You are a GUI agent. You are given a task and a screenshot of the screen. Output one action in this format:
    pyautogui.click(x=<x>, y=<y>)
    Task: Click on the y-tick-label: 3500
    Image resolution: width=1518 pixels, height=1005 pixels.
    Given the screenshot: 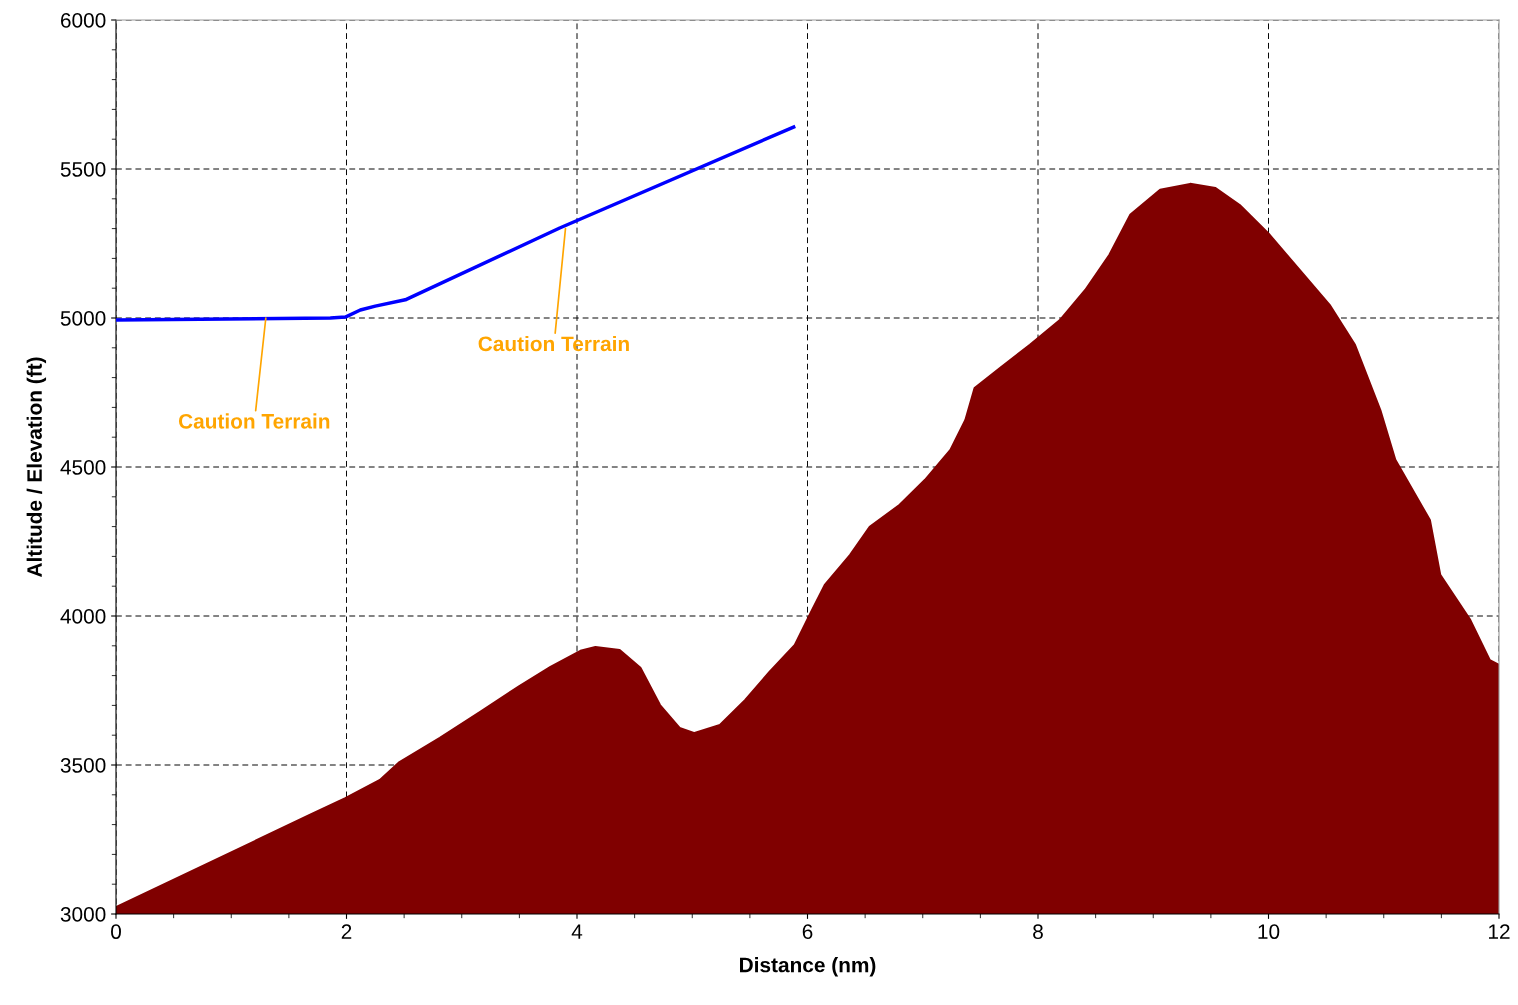 What is the action you would take?
    pyautogui.click(x=83, y=765)
    